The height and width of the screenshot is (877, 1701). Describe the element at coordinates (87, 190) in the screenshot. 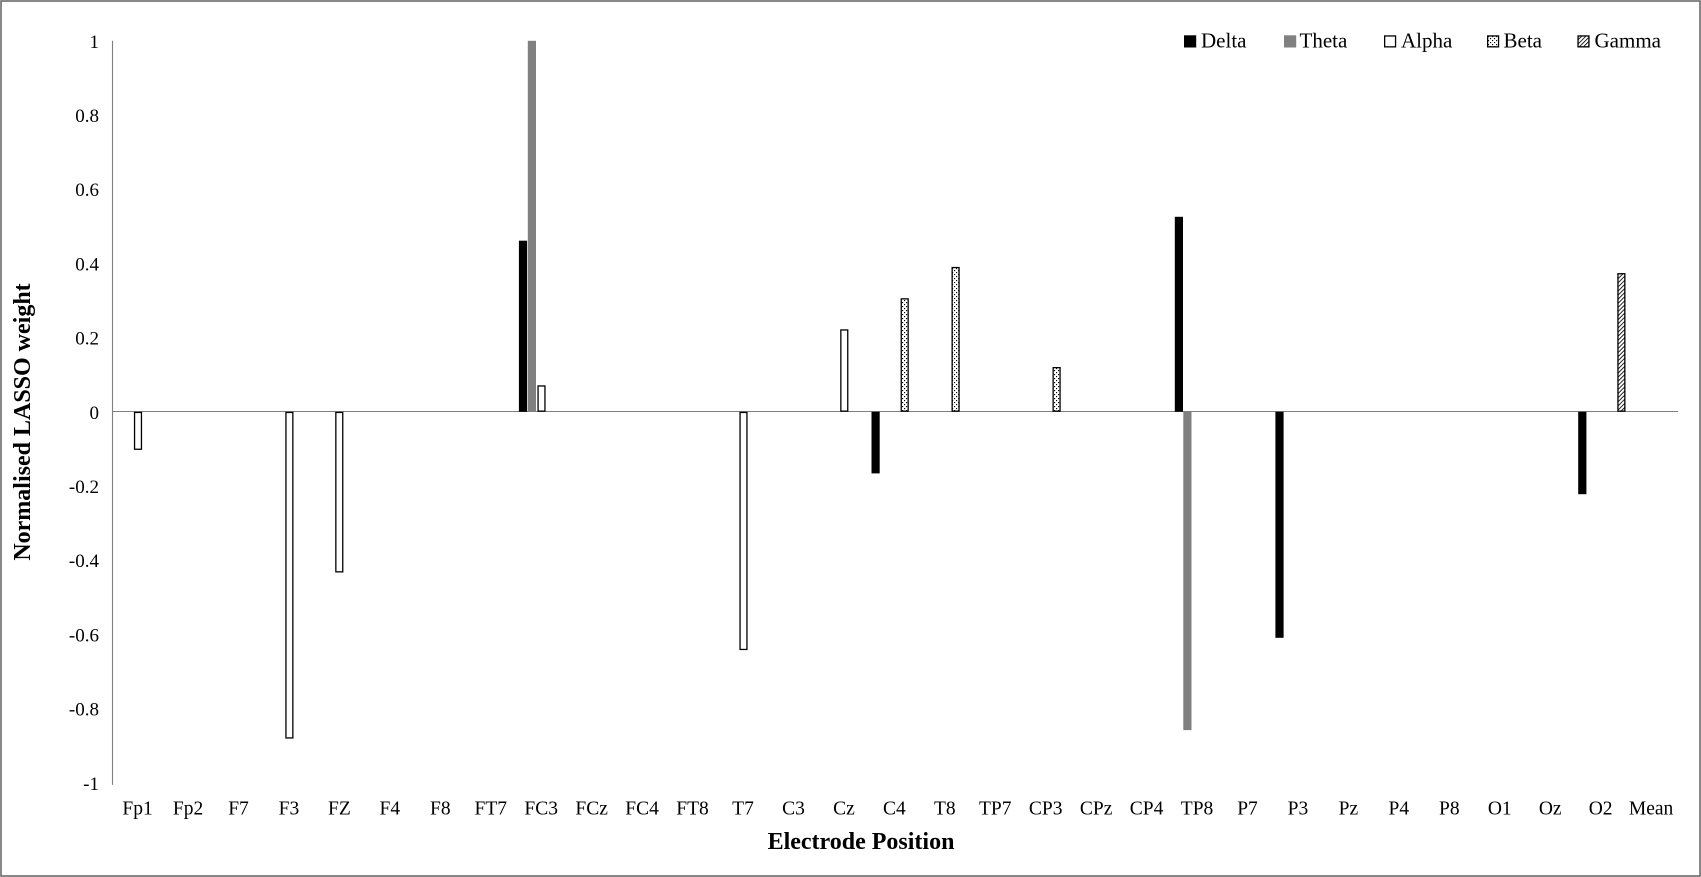

I see `svg-text: 0.6` at that location.